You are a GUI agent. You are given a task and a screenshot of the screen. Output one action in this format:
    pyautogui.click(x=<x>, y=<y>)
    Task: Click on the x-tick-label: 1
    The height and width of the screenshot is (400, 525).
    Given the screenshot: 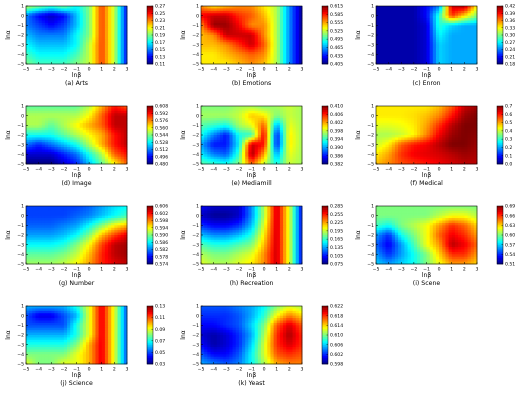 What is the action you would take?
    pyautogui.click(x=276, y=70)
    